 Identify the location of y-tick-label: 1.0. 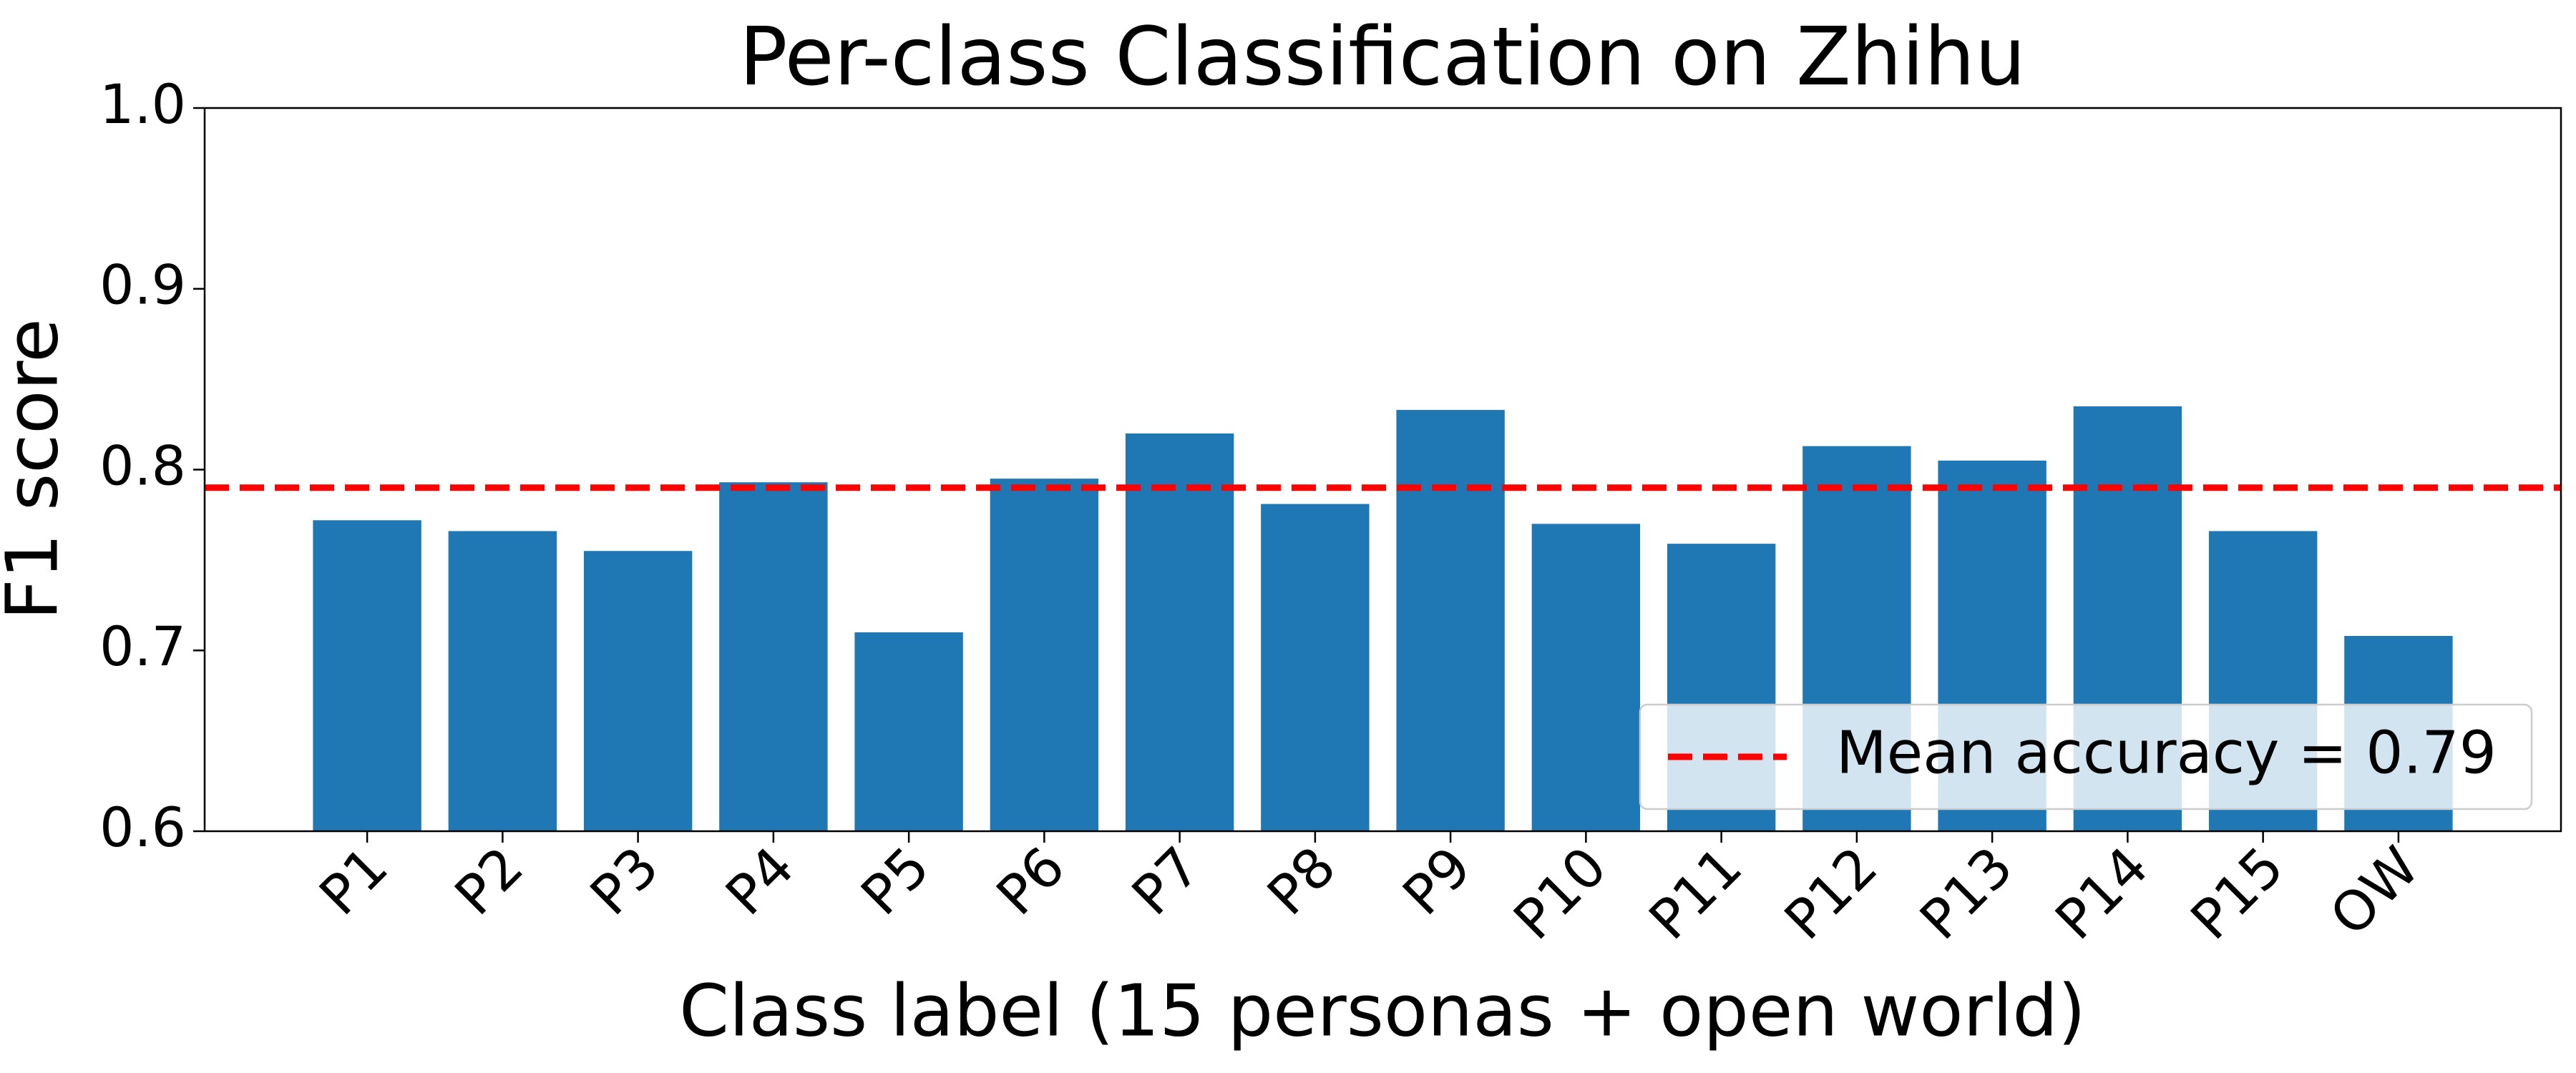
(142, 104).